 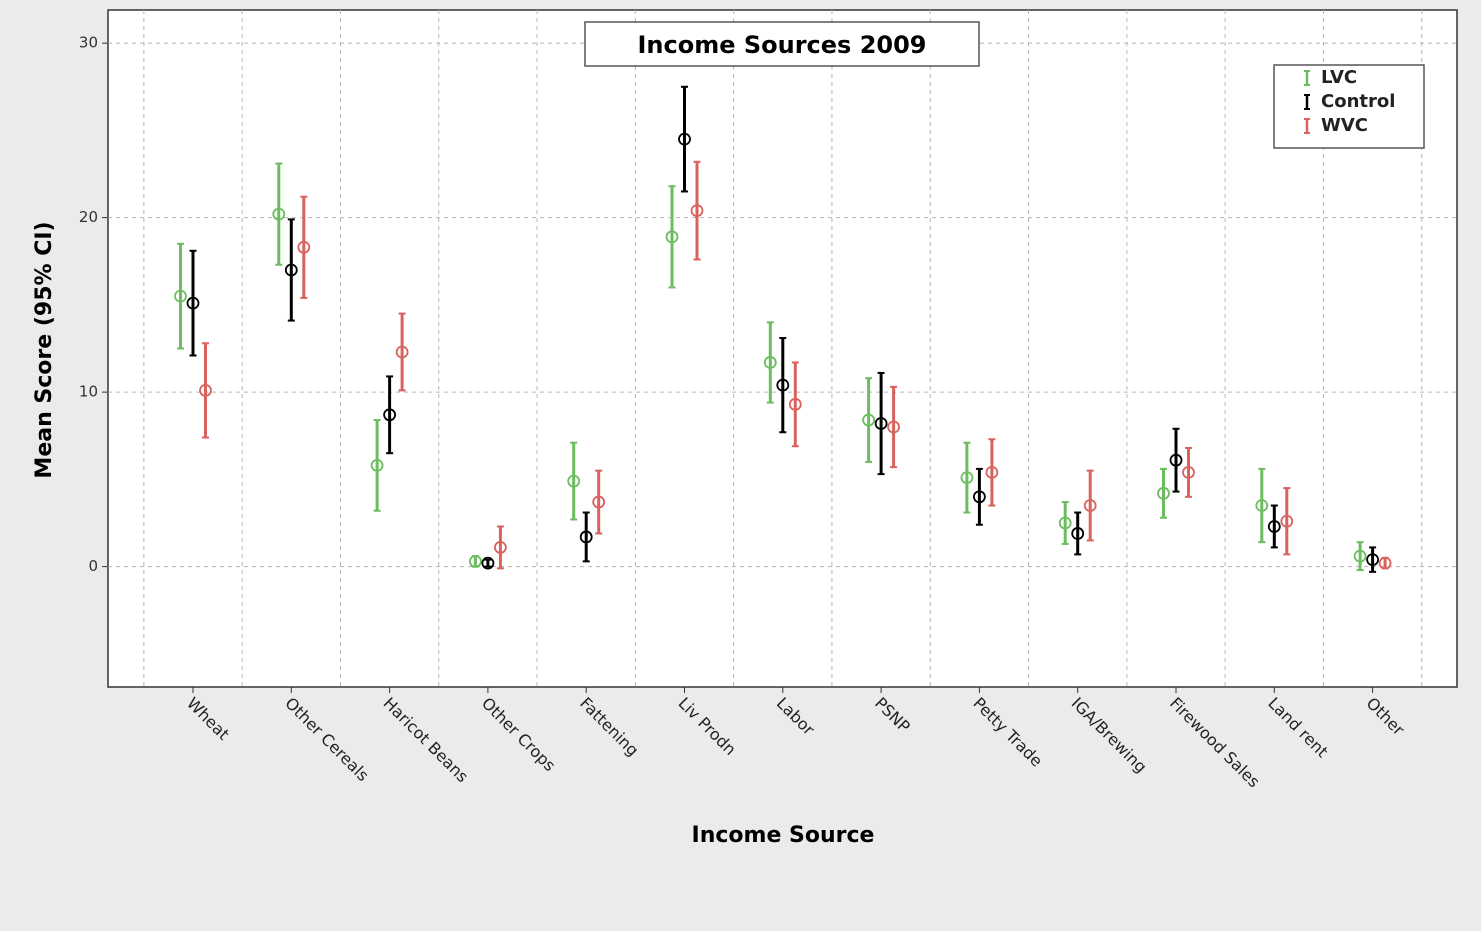 What do you see at coordinates (88, 43) in the screenshot?
I see `y-tick-label: 30` at bounding box center [88, 43].